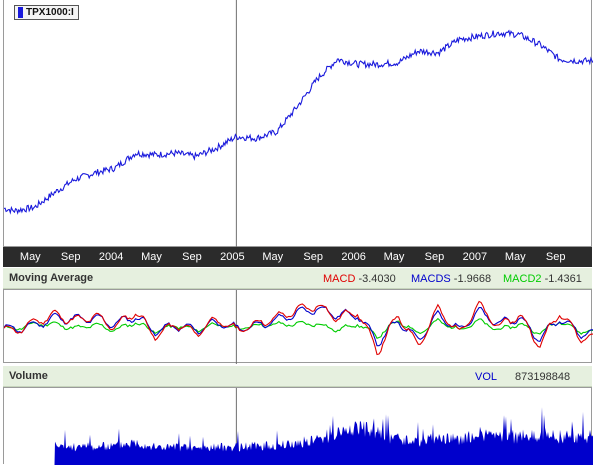  I want to click on ticker-tag: TPX1000:I, so click(46, 12).